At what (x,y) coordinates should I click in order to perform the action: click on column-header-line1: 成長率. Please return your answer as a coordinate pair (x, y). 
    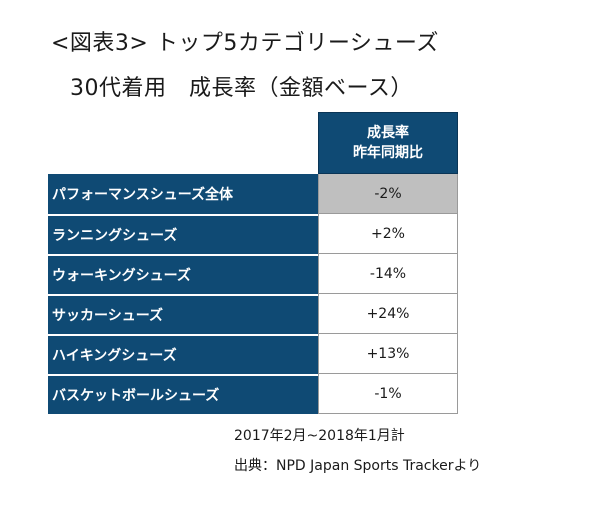
    Looking at the image, I should click on (388, 133).